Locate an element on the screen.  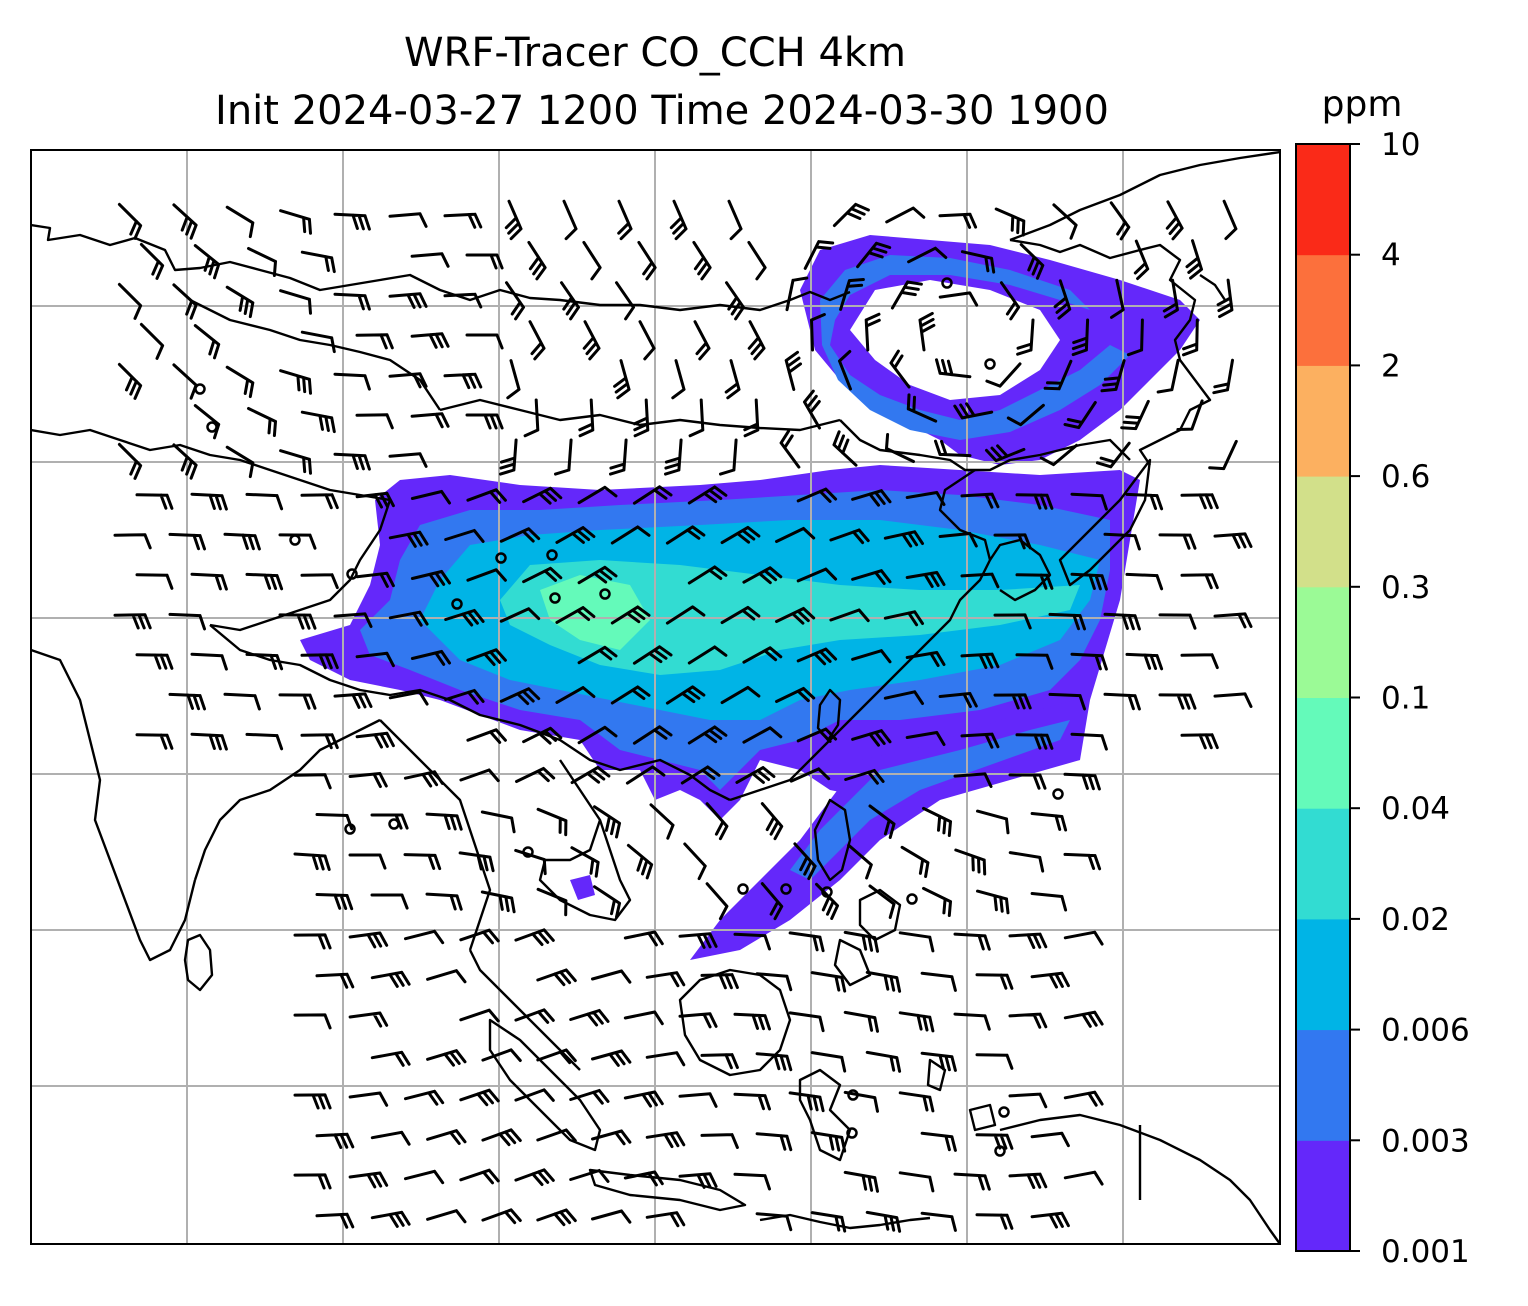
borneo is located at coordinates (735, 1022).